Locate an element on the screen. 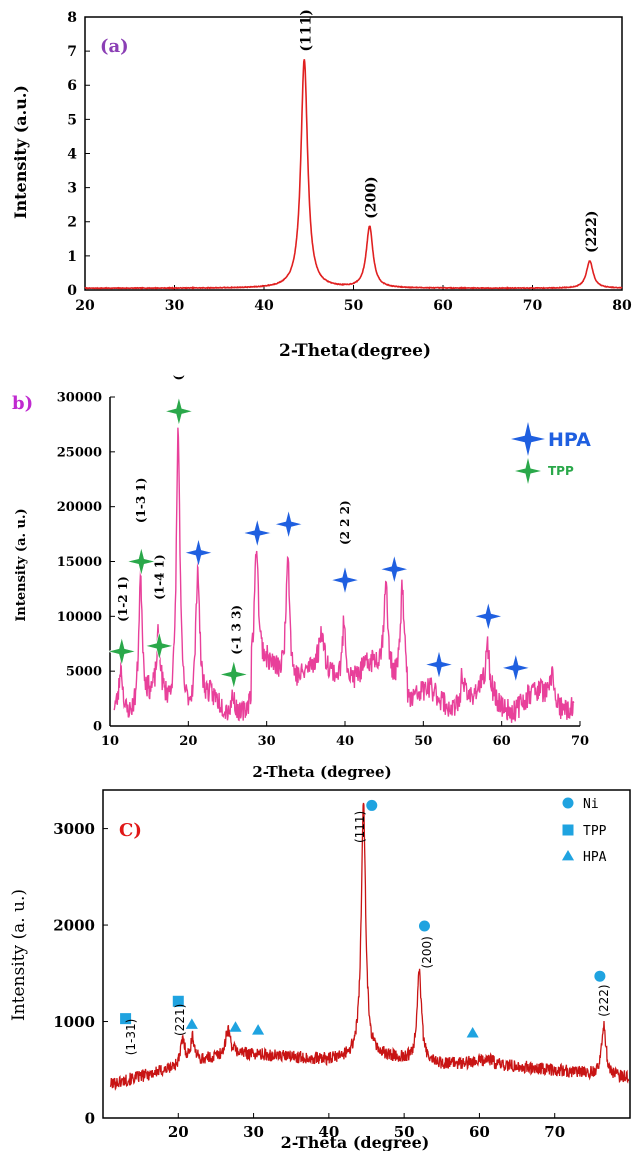  chart-b-x-tick-label: 20 is located at coordinates (188, 741).